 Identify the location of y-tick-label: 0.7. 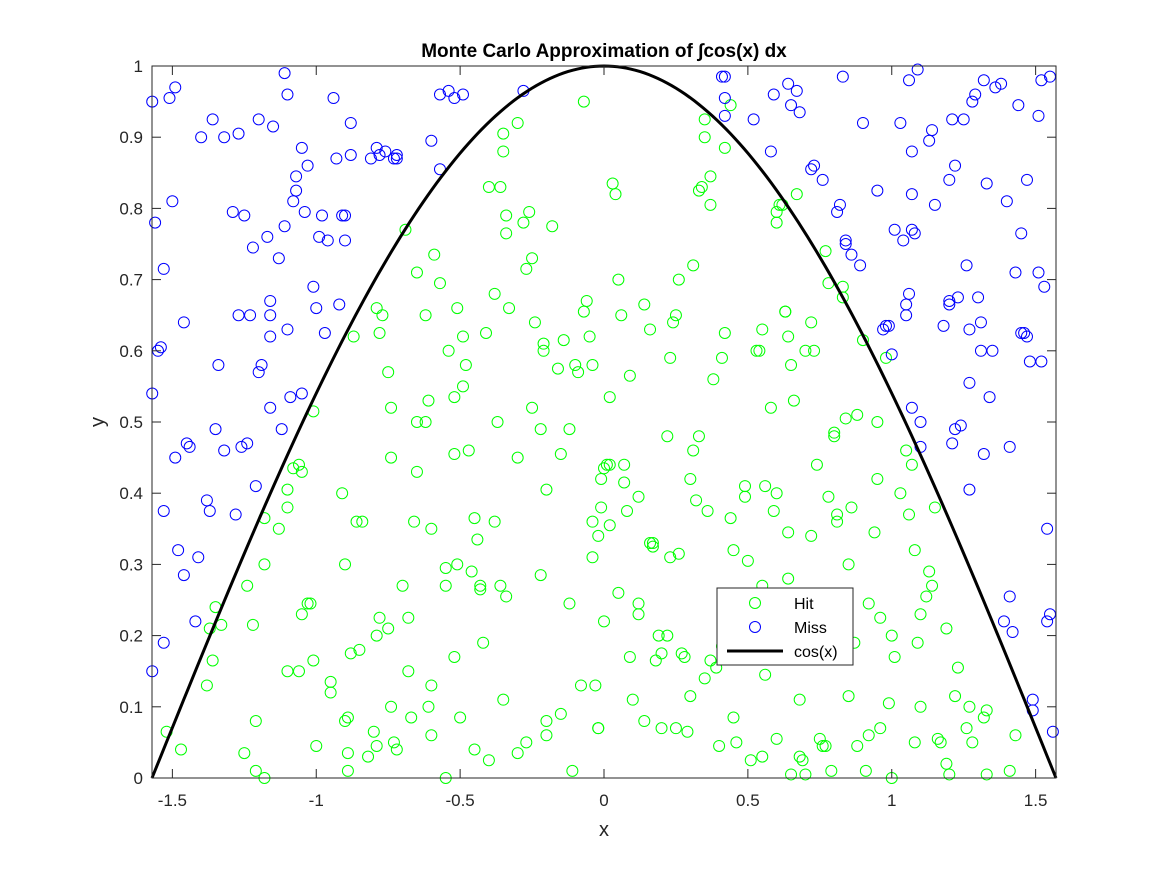
(131, 280).